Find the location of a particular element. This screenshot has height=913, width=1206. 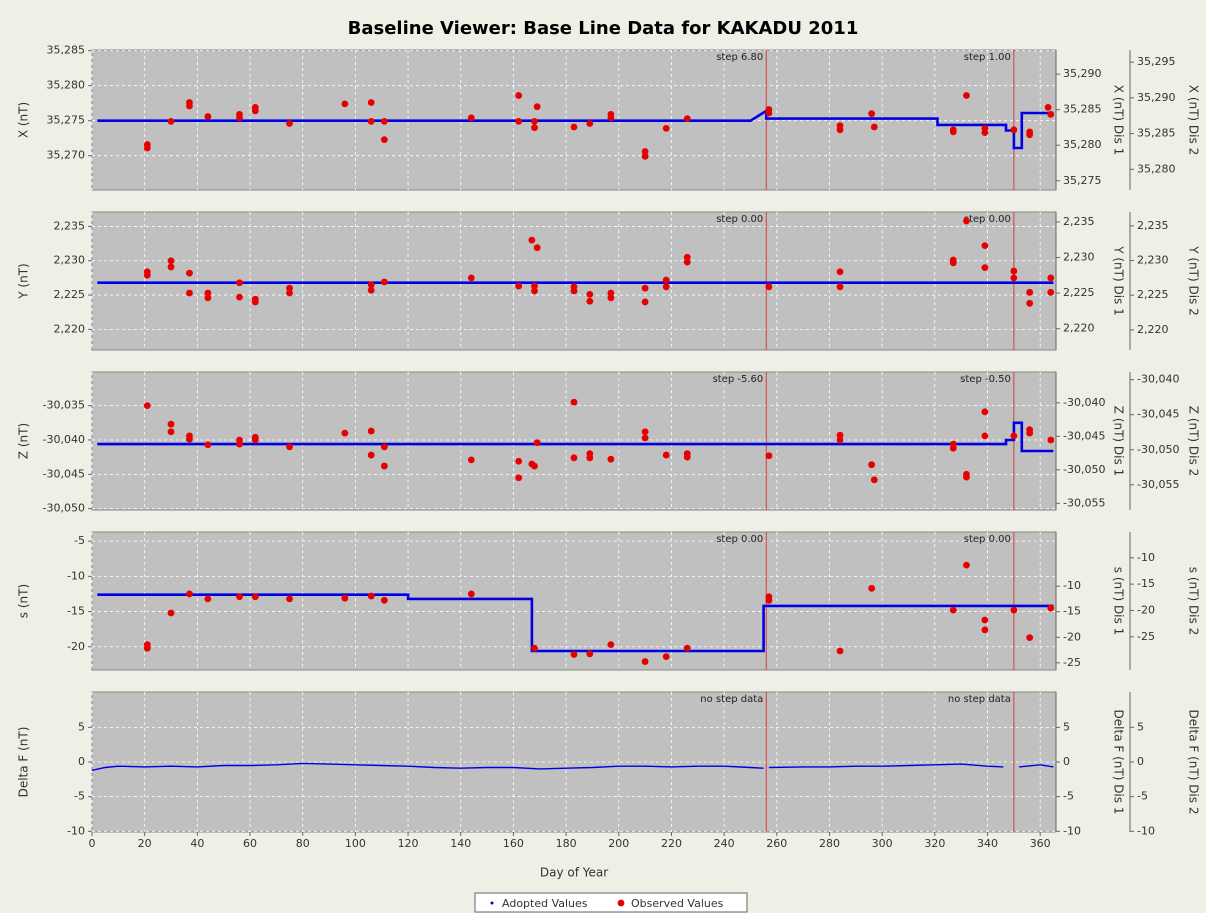

y3-tick-label: -25 is located at coordinates (1146, 636).